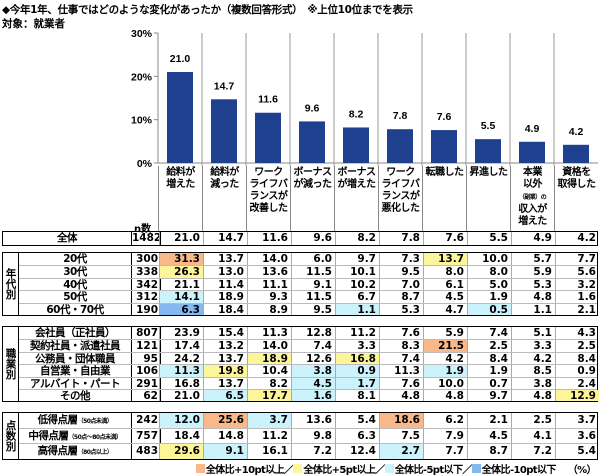 This screenshot has height=476, width=600. Describe the element at coordinates (489, 297) in the screenshot. I see `value-cell: 1.9` at that location.